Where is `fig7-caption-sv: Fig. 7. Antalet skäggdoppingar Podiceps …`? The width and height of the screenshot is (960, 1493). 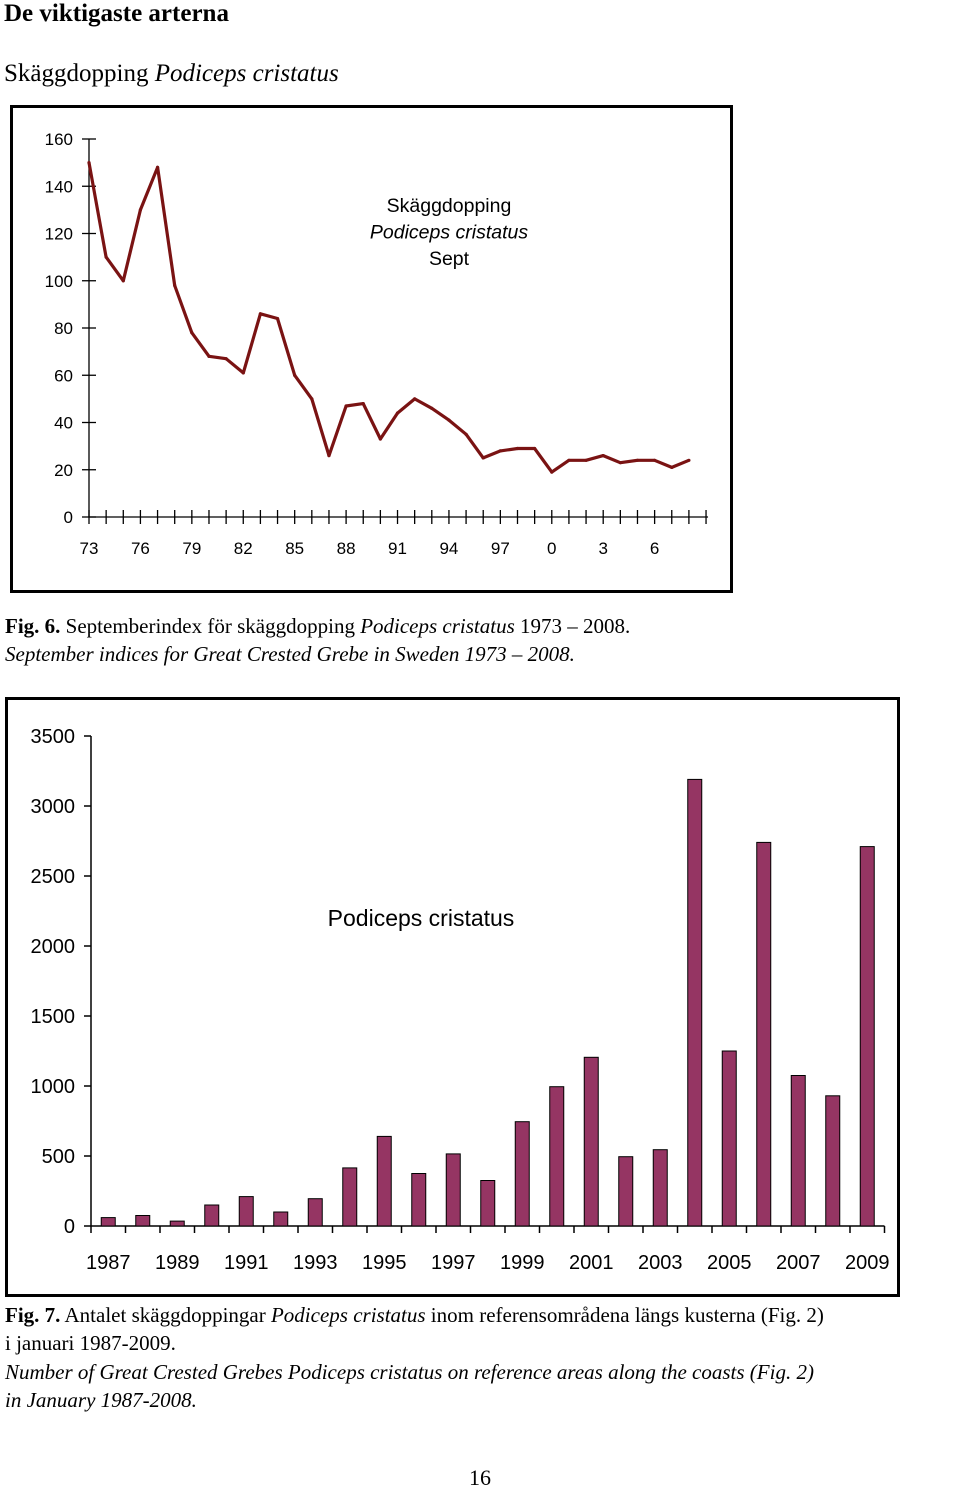
fig7-caption-sv: Fig. 7. Antalet skäggdoppingar Podiceps … is located at coordinates (414, 1315).